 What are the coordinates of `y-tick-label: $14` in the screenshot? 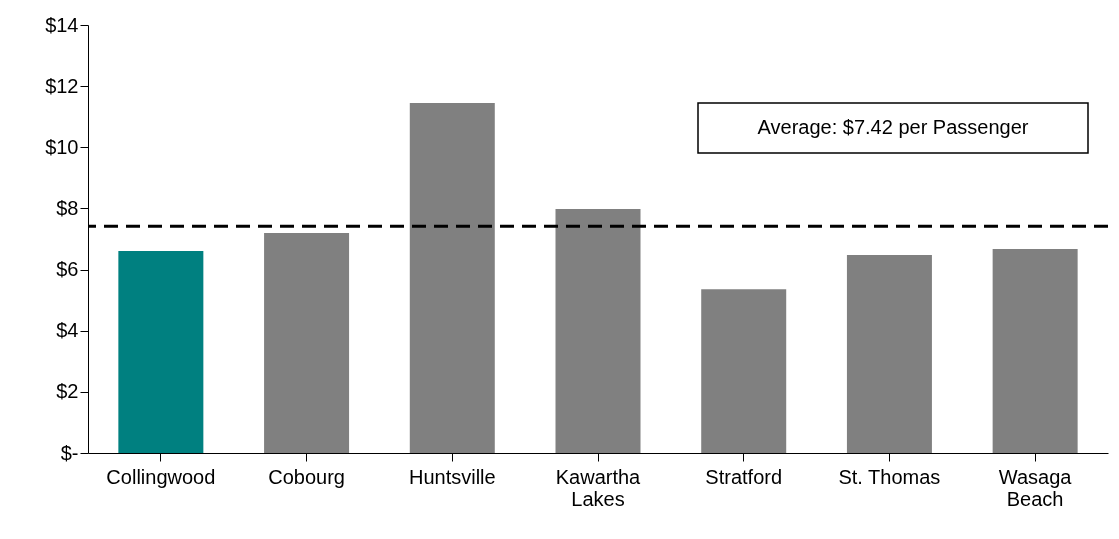 It's located at (62, 24).